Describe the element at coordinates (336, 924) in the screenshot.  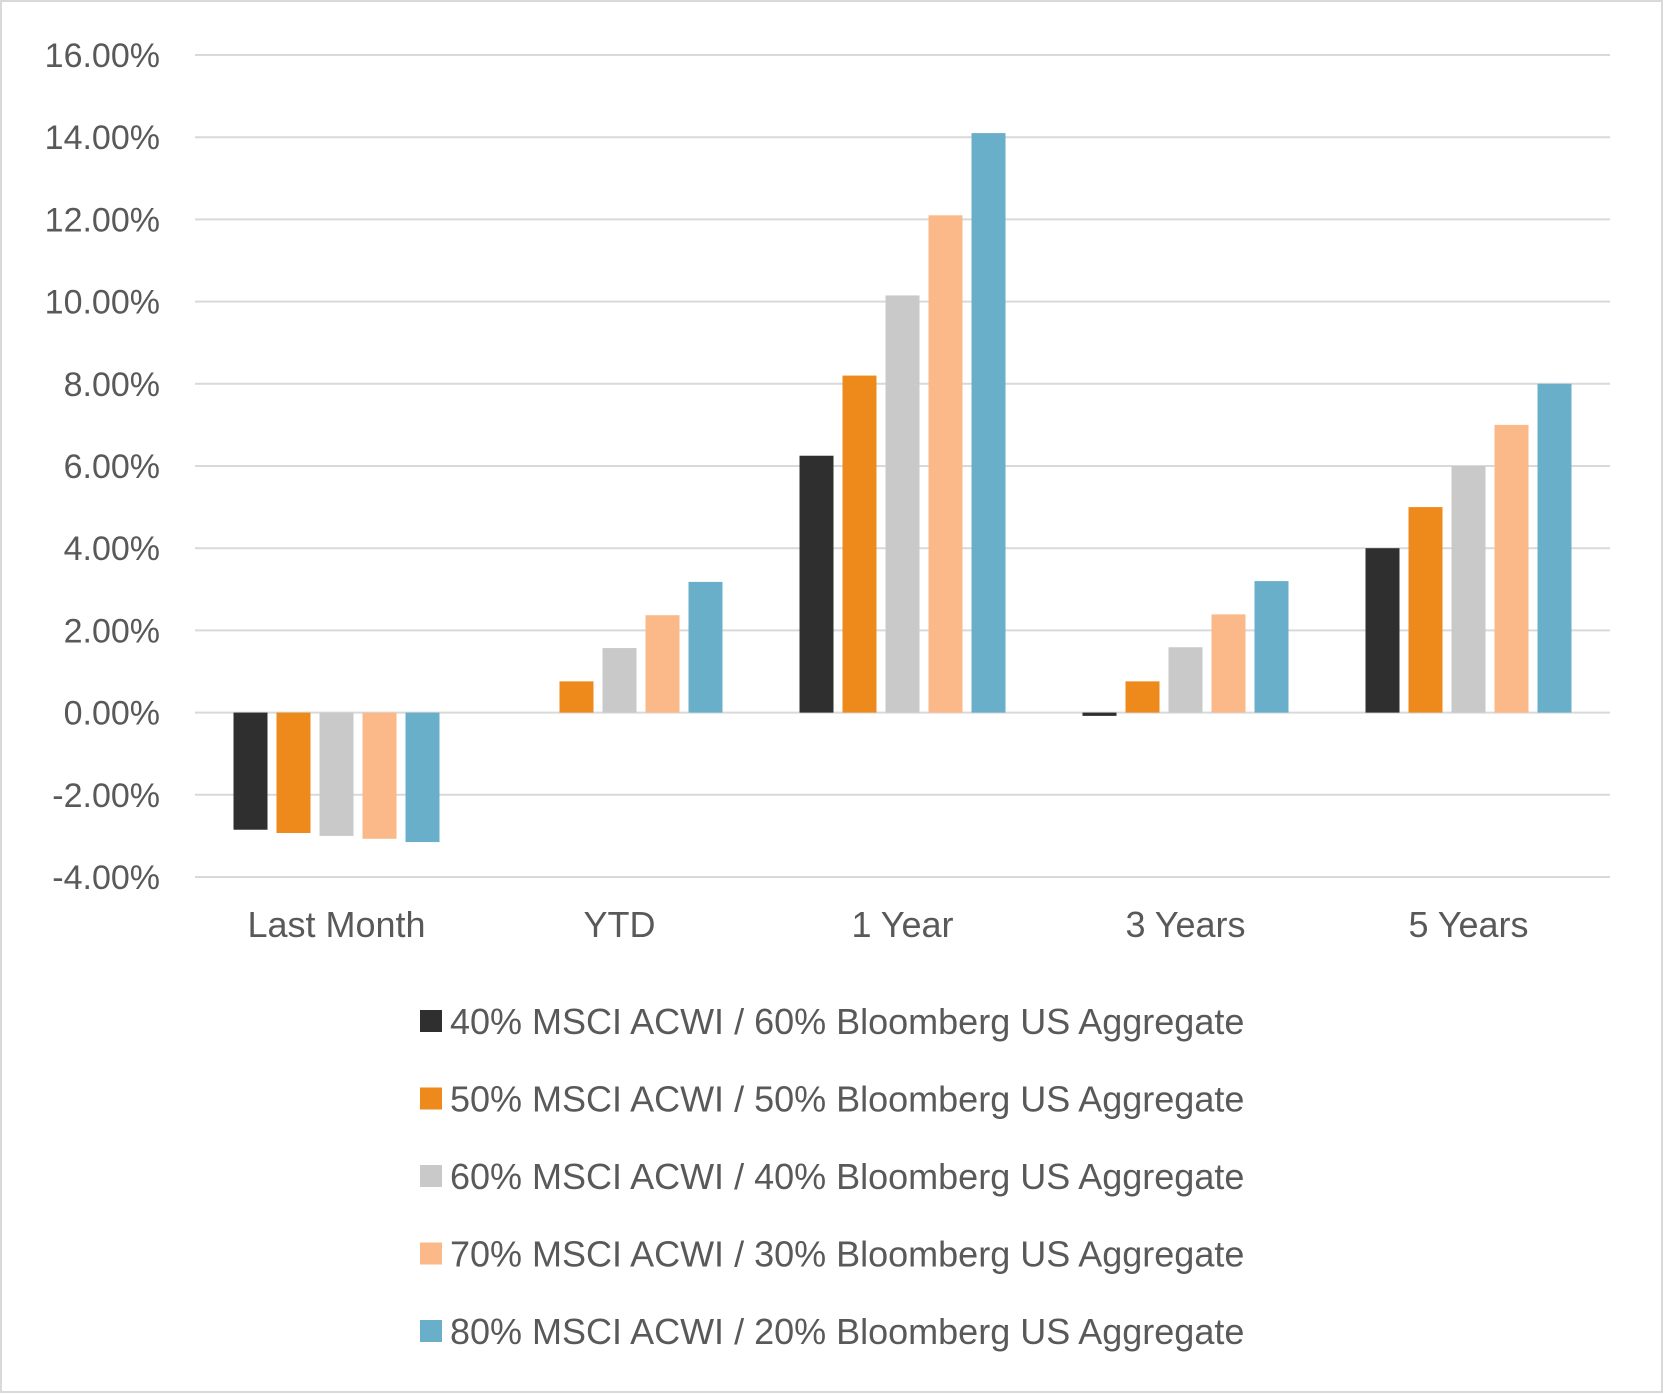
I see `x-category-label: Last Month` at that location.